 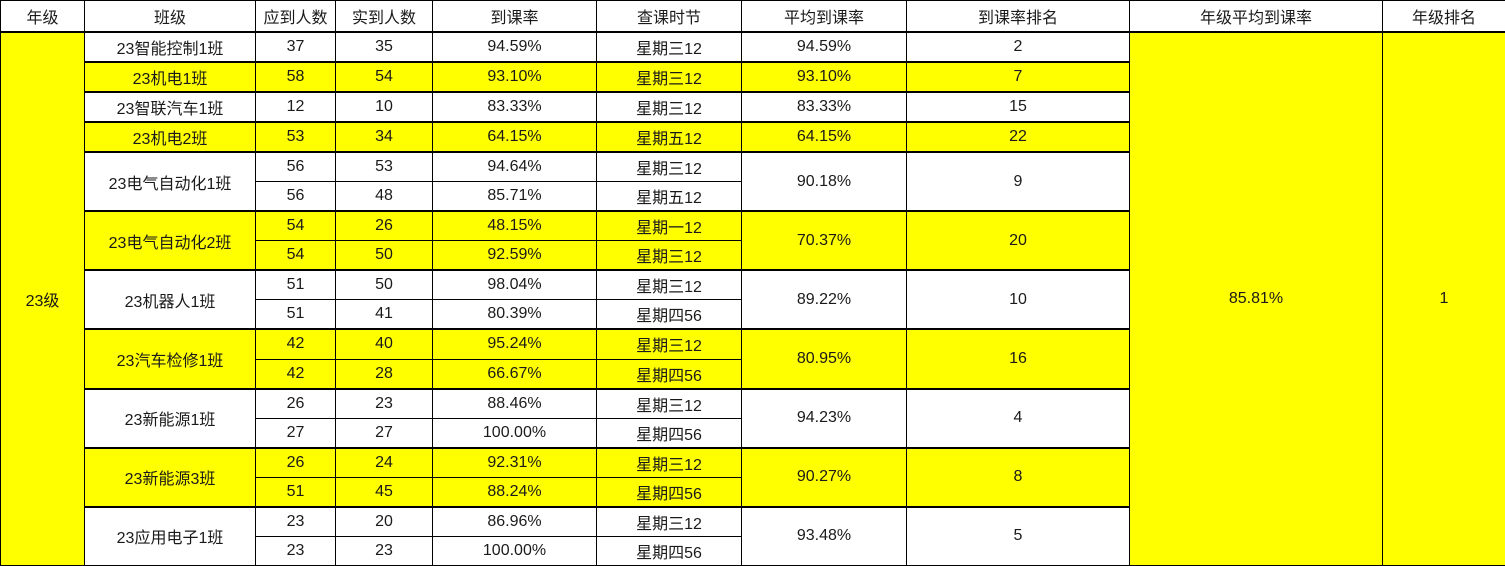 I want to click on rate-cell: 94.59%, so click(x=514, y=46).